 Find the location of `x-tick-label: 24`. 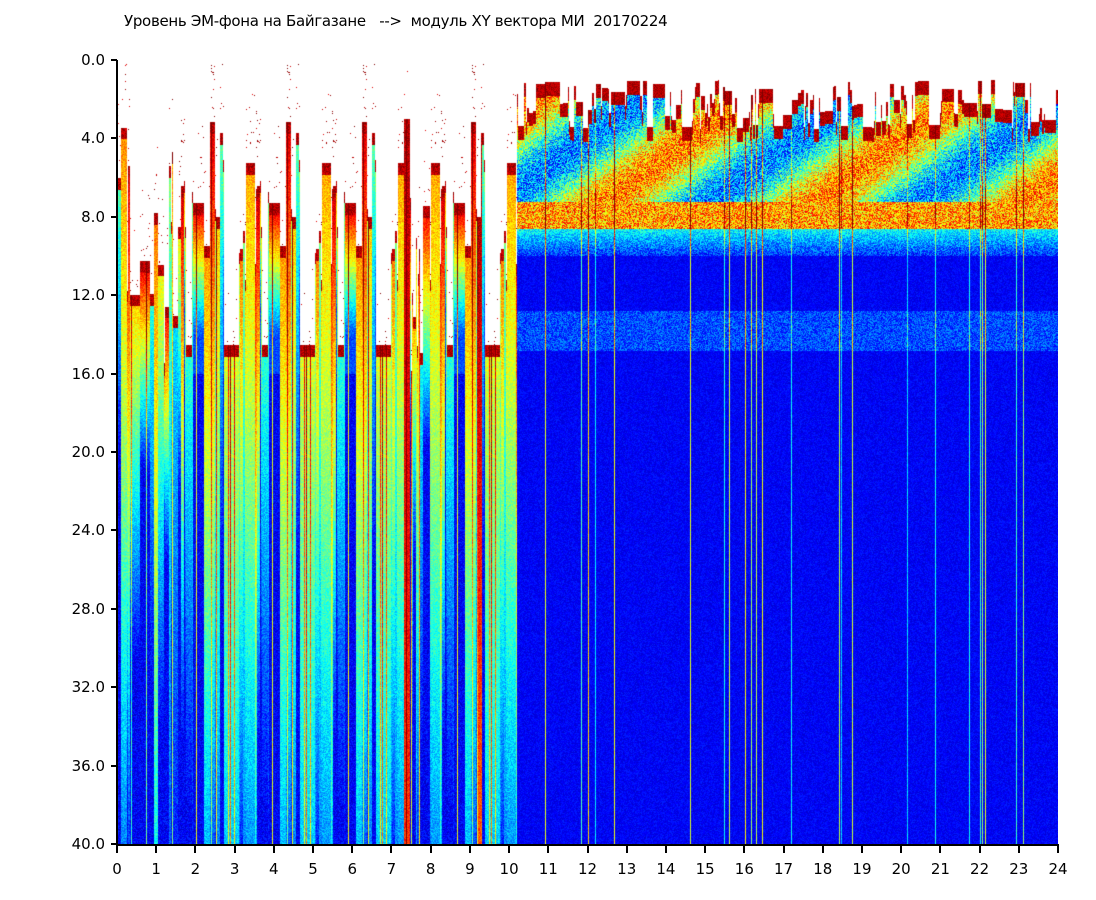

x-tick-label: 24 is located at coordinates (1058, 869).